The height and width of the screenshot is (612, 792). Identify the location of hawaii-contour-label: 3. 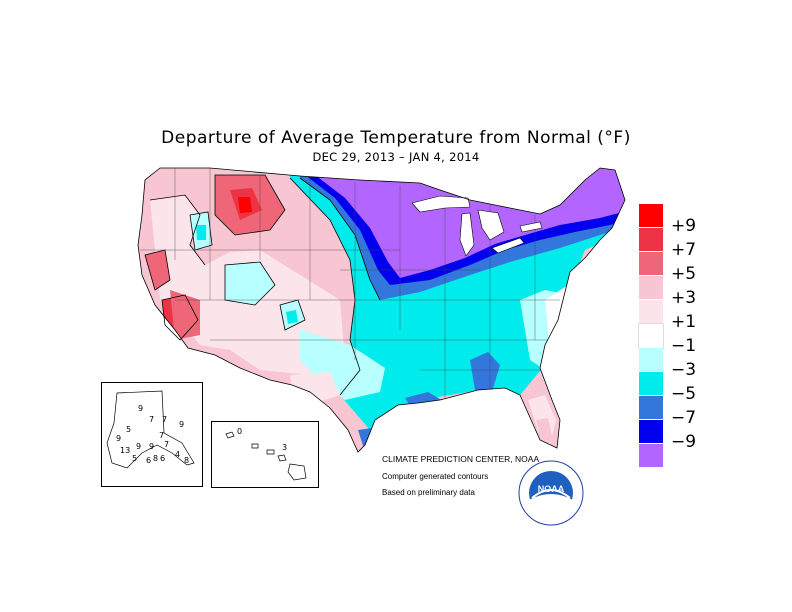
(284, 447).